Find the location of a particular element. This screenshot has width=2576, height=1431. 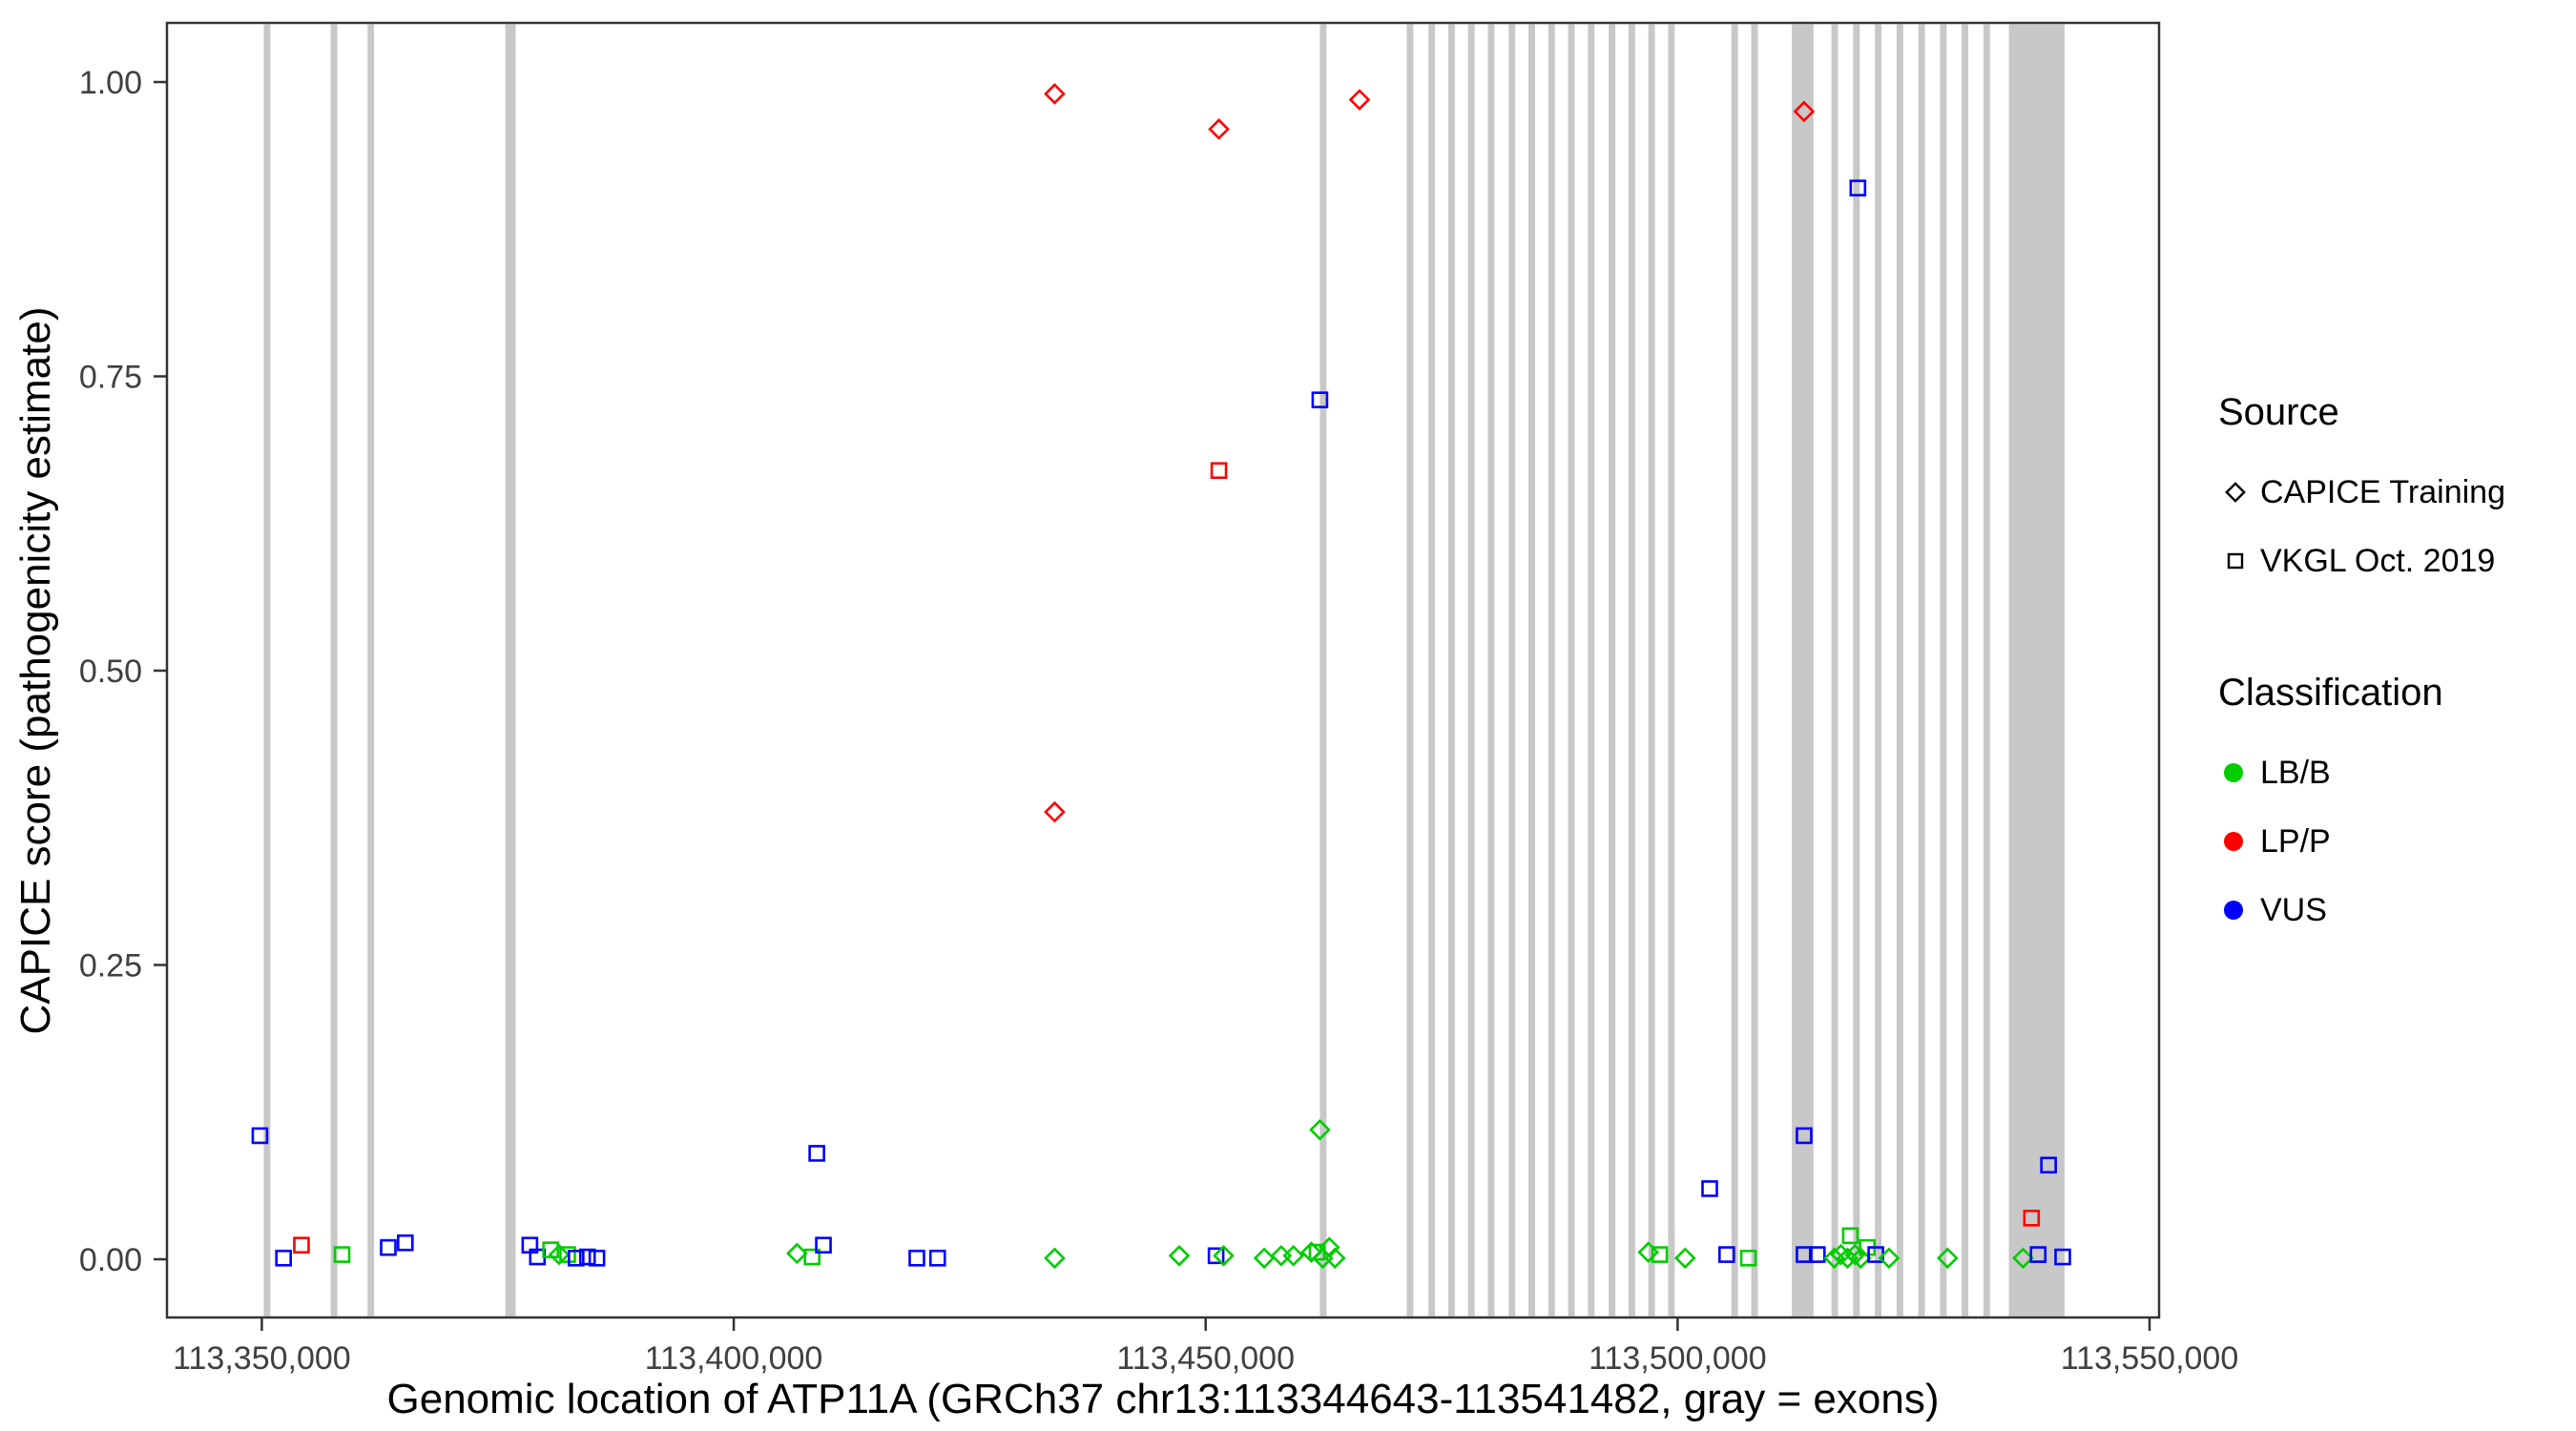

y-tick-label: 1.00 is located at coordinates (110, 83).